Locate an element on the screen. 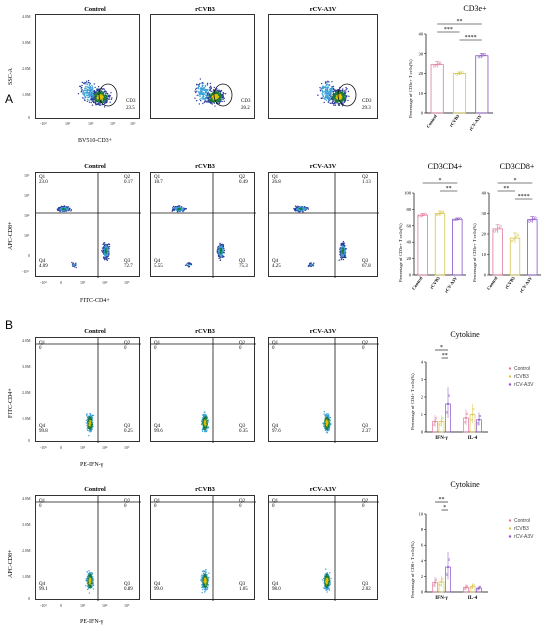  row3-xlabel: PE-IFN-γ is located at coordinates (92, 465).